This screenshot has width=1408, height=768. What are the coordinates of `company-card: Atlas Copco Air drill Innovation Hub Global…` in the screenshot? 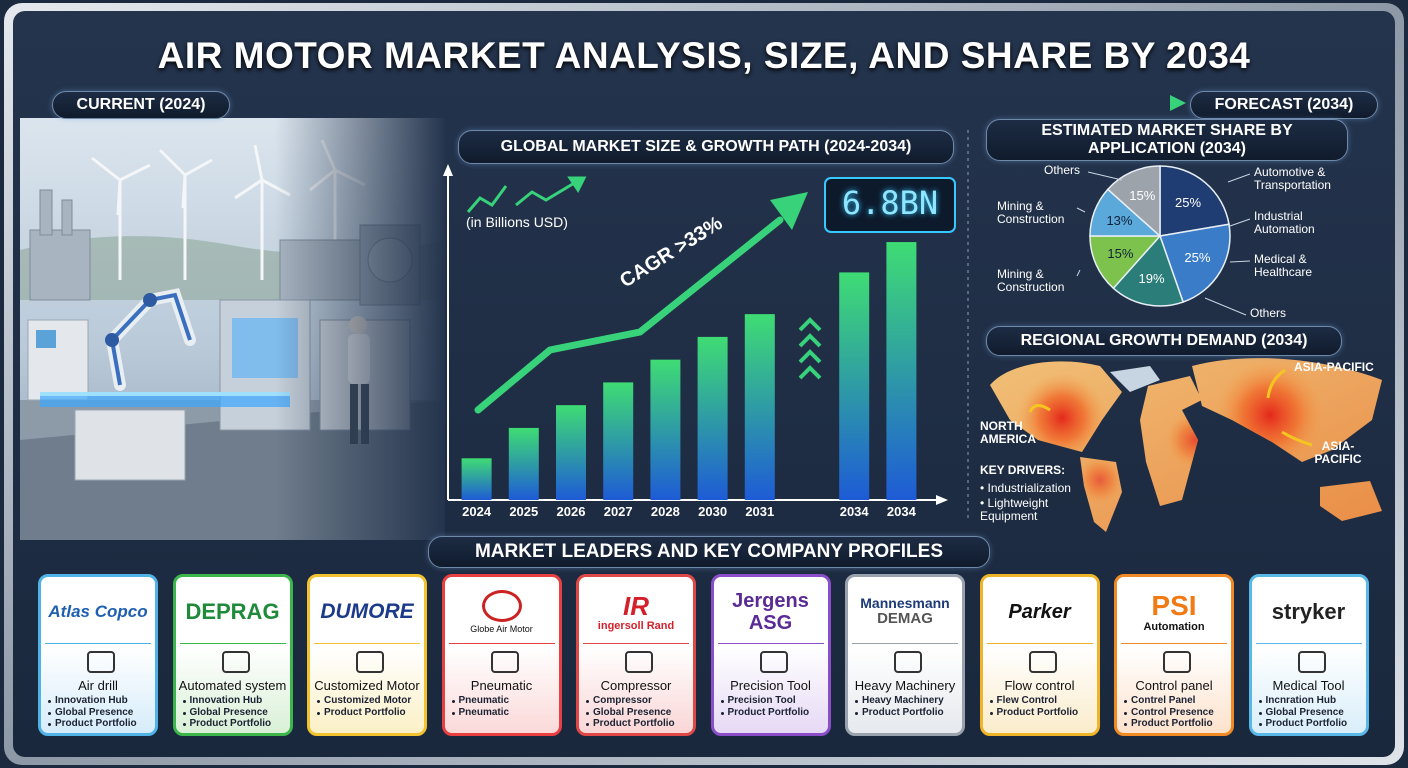 It's located at (98, 655).